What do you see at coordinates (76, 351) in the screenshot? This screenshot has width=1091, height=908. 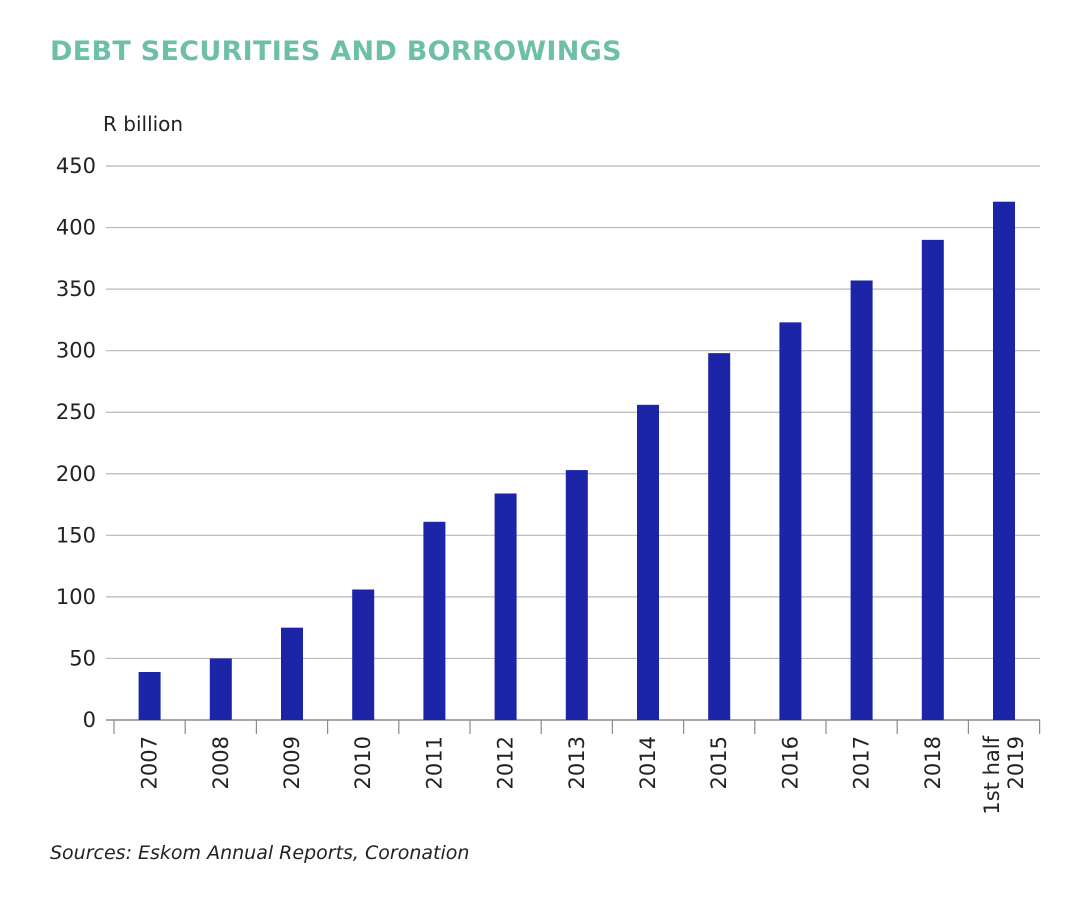 I see `y-tick-label: 300` at bounding box center [76, 351].